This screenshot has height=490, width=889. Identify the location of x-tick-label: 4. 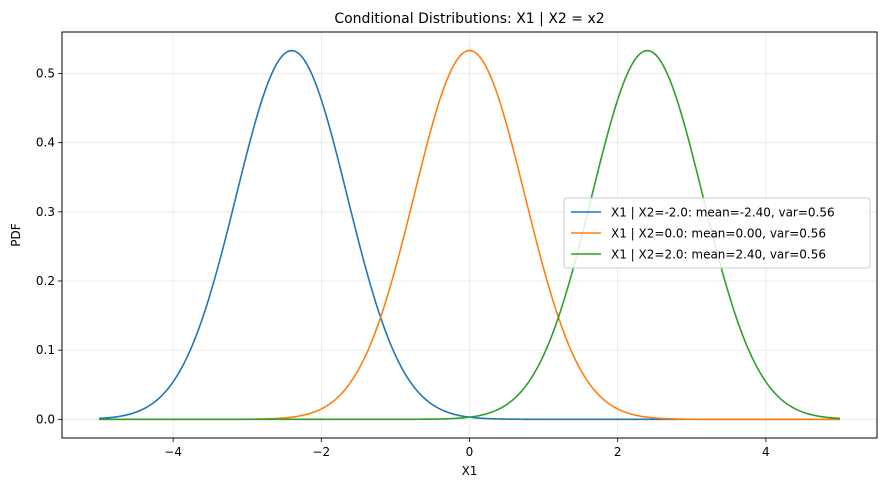
(766, 452).